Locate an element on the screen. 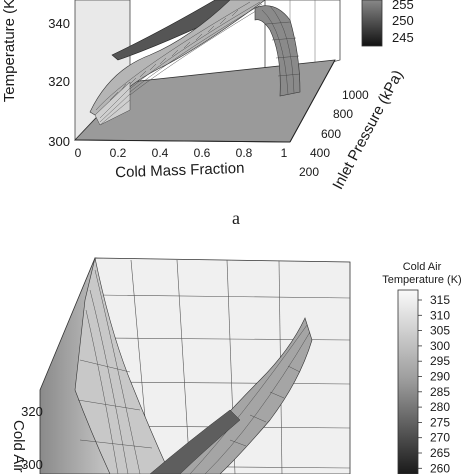  z-tick: 340 is located at coordinates (59, 23).